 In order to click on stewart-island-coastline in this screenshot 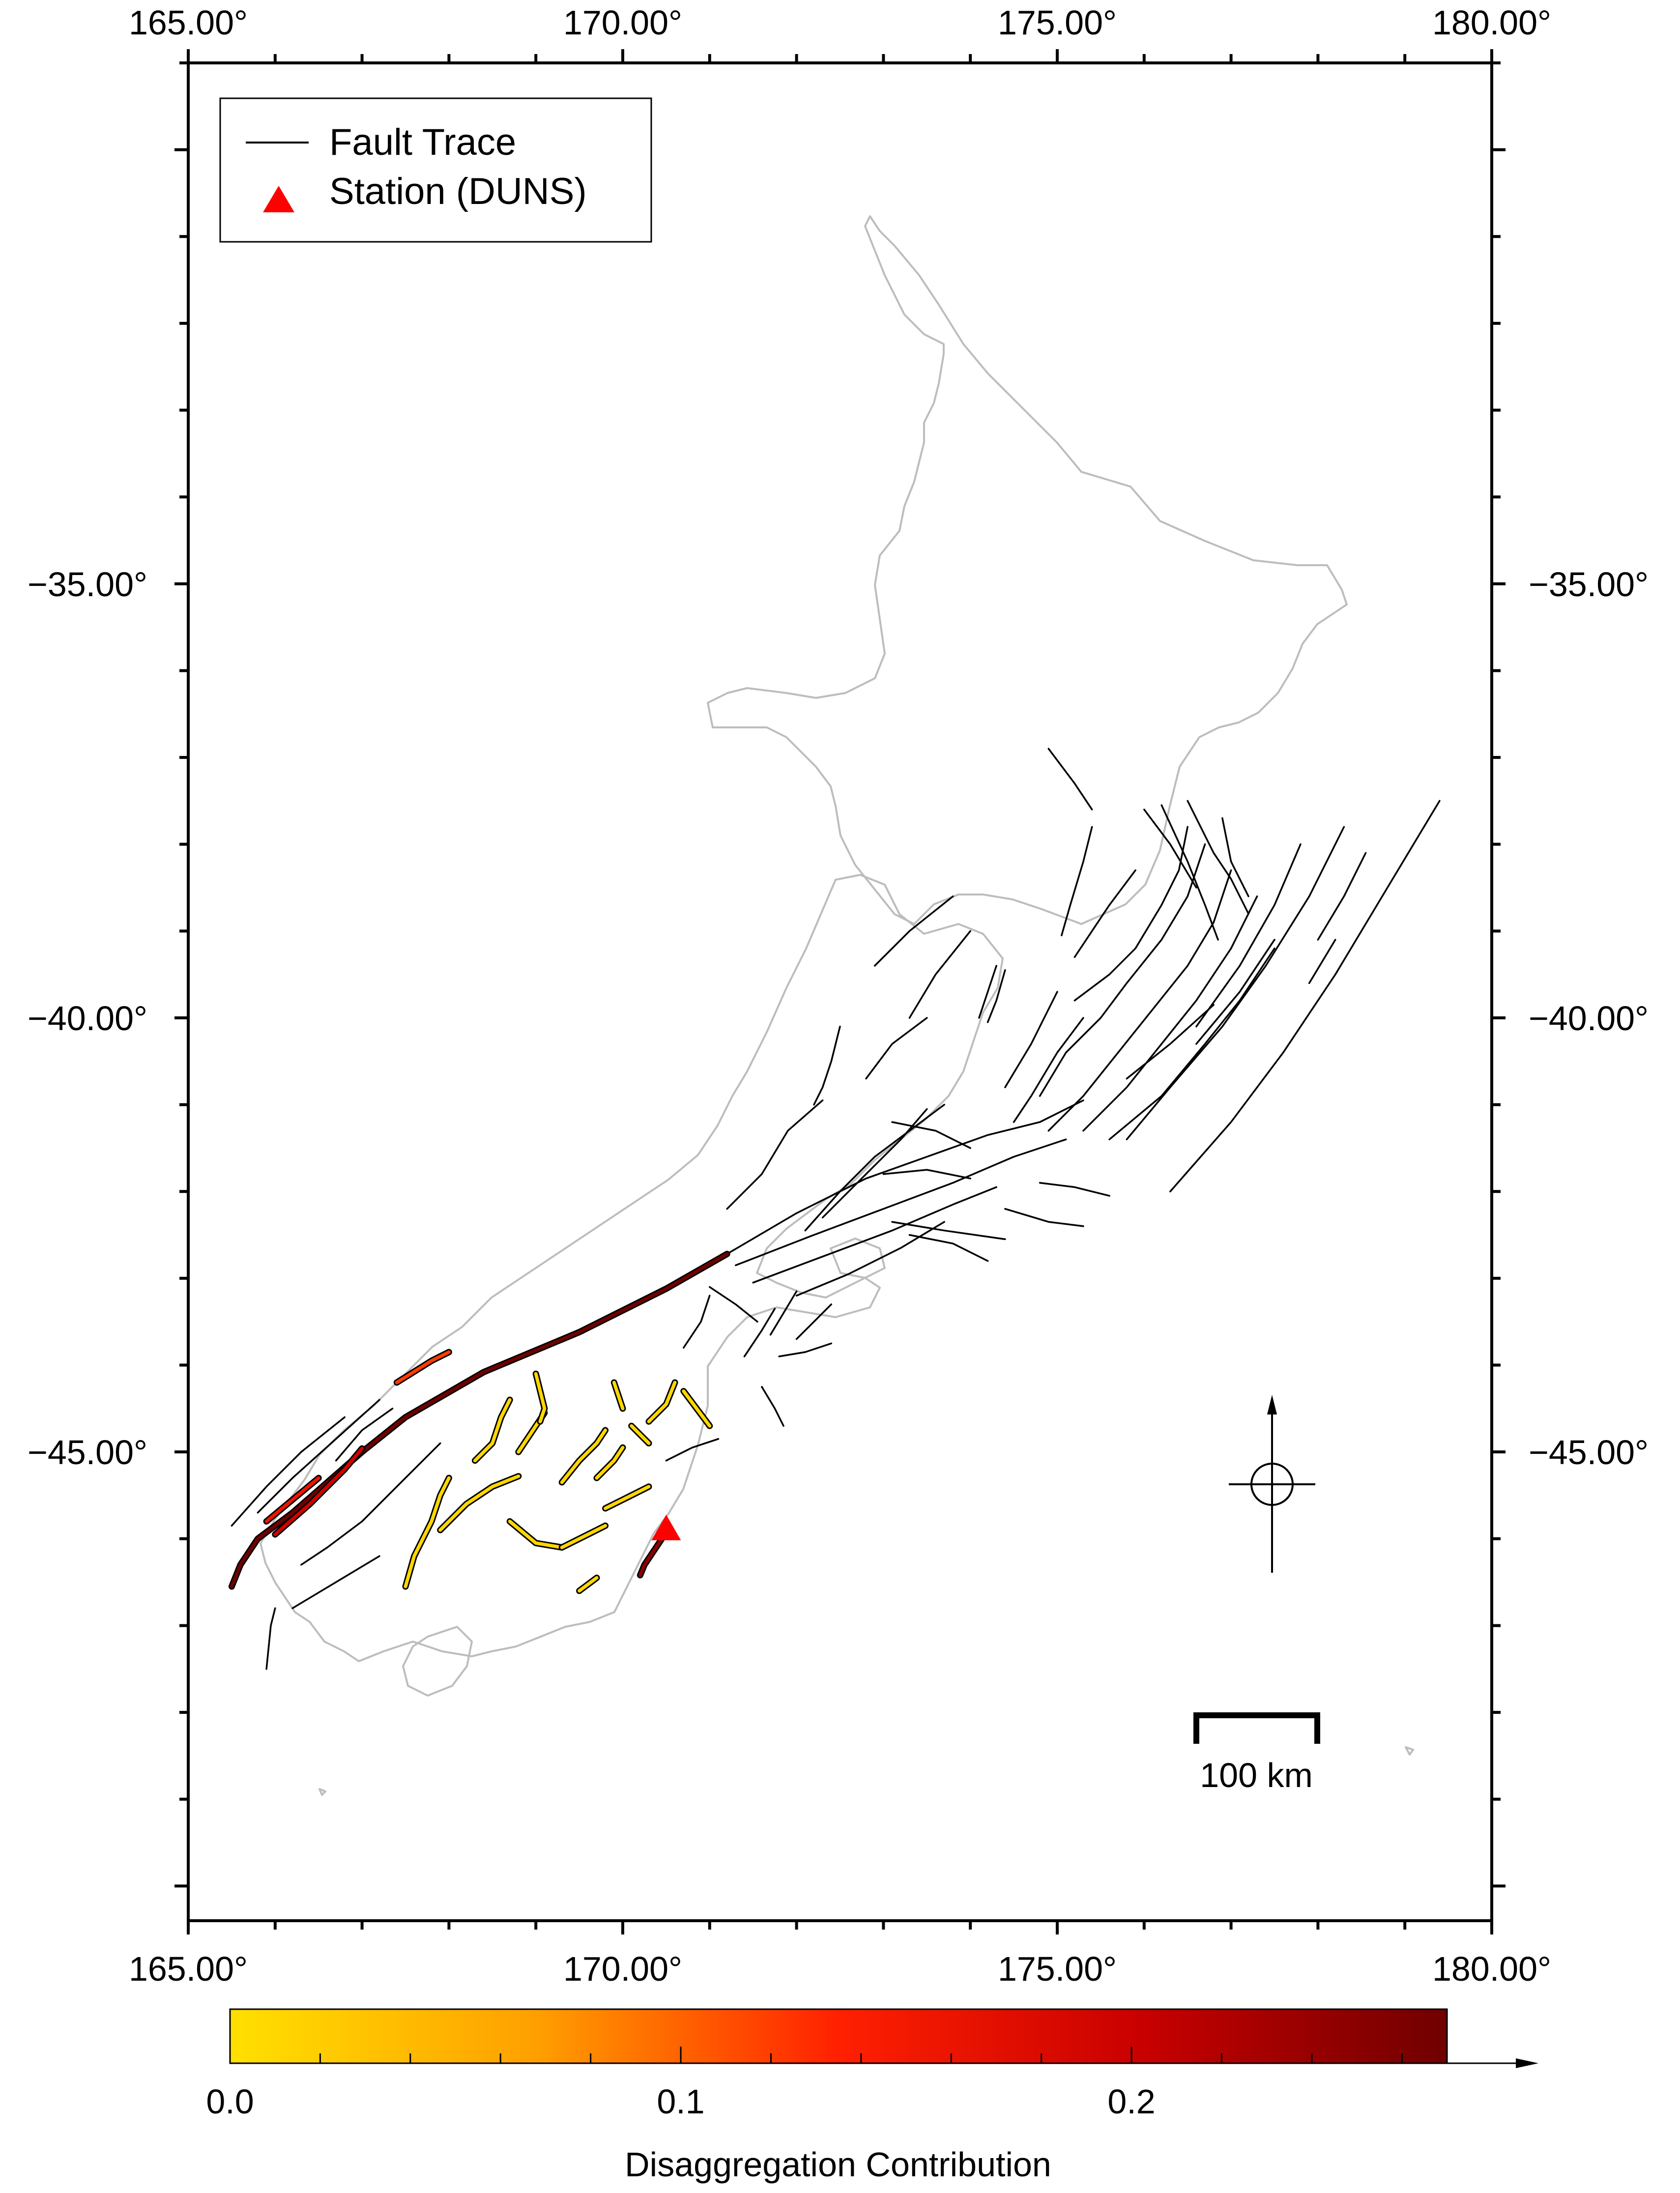, I will do `click(437, 1661)`.